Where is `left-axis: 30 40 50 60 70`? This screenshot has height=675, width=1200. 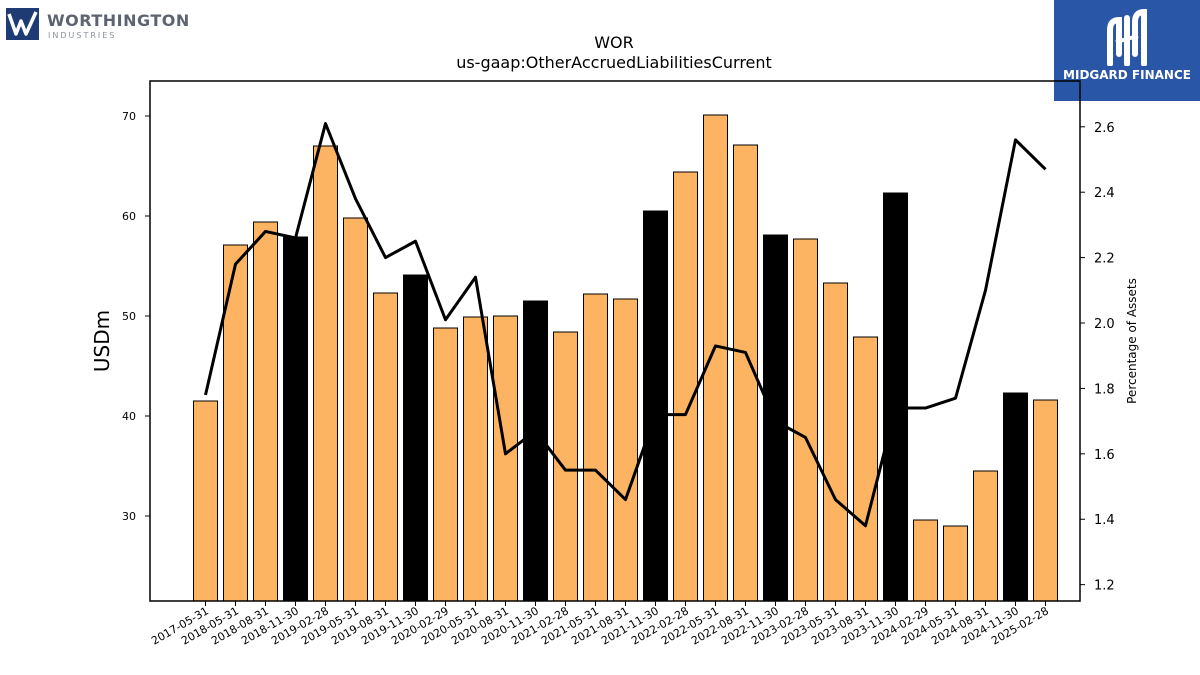 left-axis: 30 40 50 60 70 is located at coordinates (136, 316).